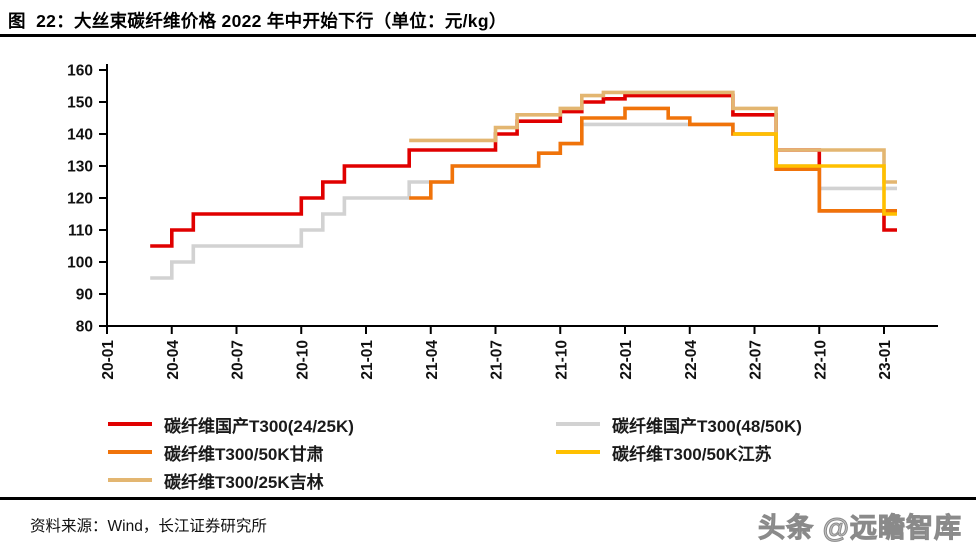 The image size is (976, 547). Describe the element at coordinates (244, 482) in the screenshot. I see `legend-label: 碳纤维T300/25K吉林` at that location.